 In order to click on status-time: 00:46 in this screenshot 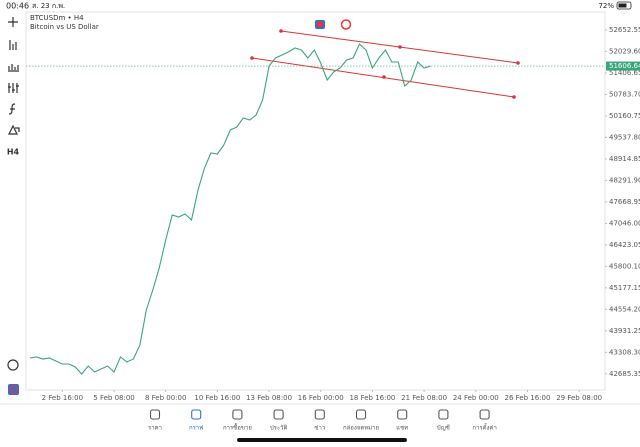, I will do `click(17, 6)`.